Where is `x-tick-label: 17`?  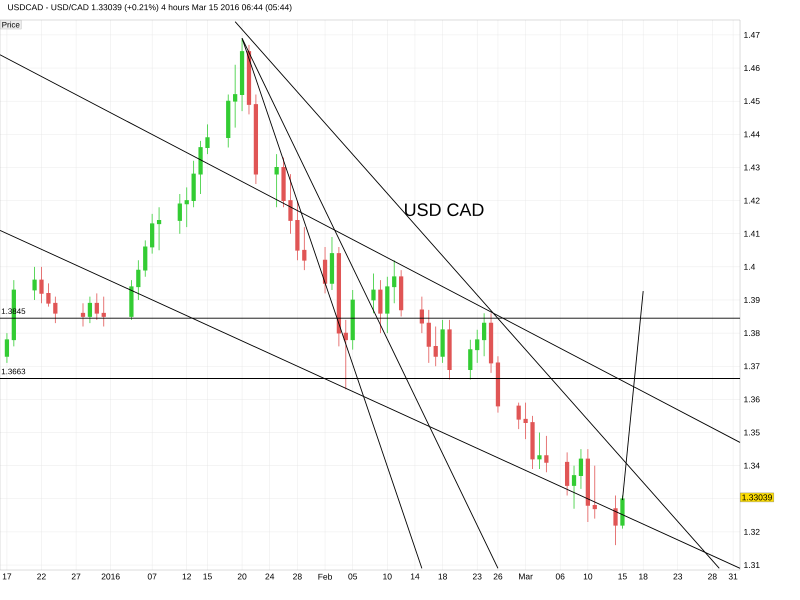 x-tick-label: 17 is located at coordinates (7, 577).